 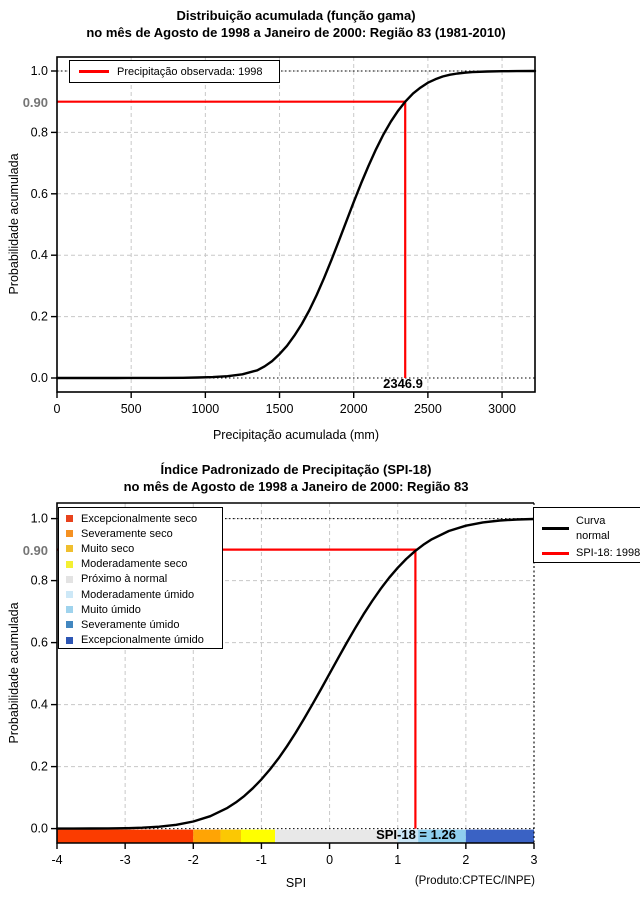 I want to click on spi-category-label: Moderadamente úmido, so click(x=138, y=594).